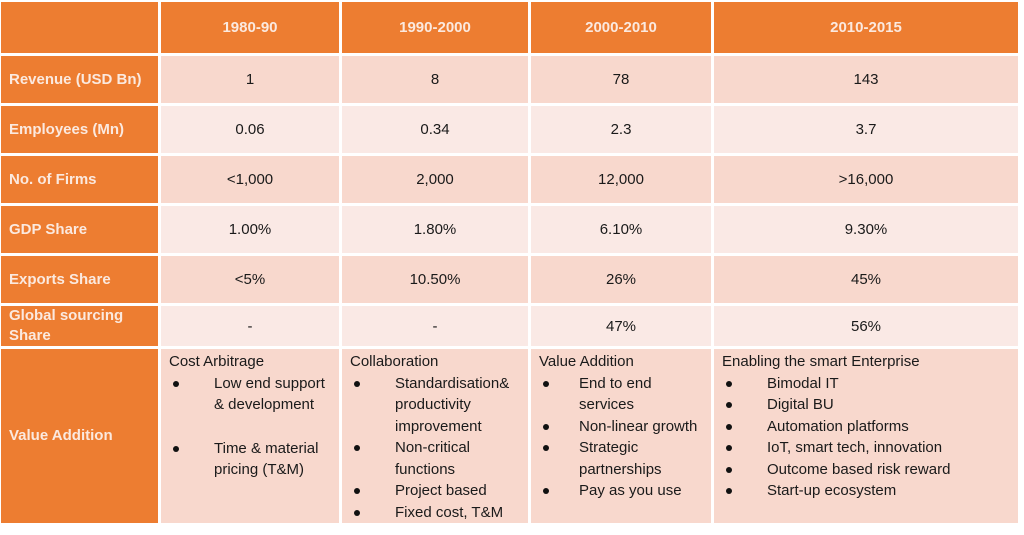 The height and width of the screenshot is (535, 1024). Describe the element at coordinates (250, 229) in the screenshot. I see `table-cell: 1.00%` at that location.